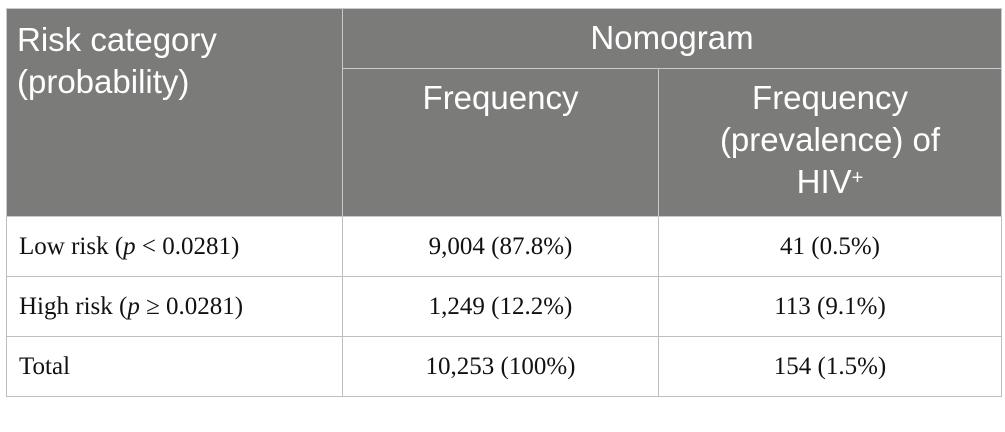  Describe the element at coordinates (500, 142) in the screenshot. I see `frequency-header: Frequency` at that location.